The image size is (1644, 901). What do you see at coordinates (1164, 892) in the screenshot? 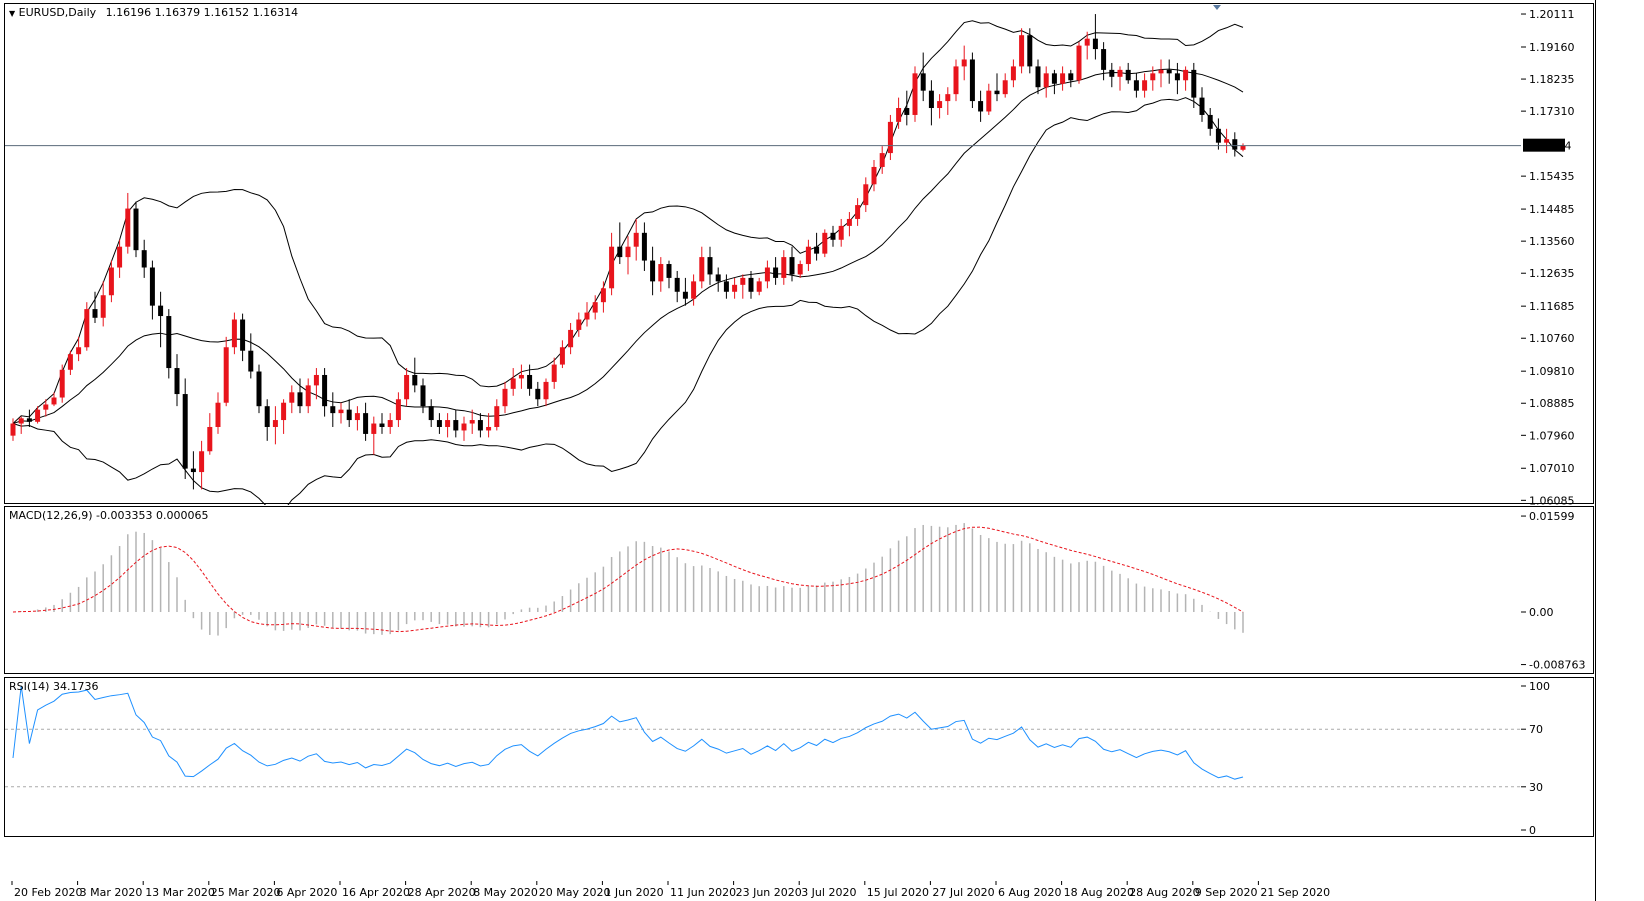
I see `date-tick-label: 28 Aug 2020` at bounding box center [1164, 892].